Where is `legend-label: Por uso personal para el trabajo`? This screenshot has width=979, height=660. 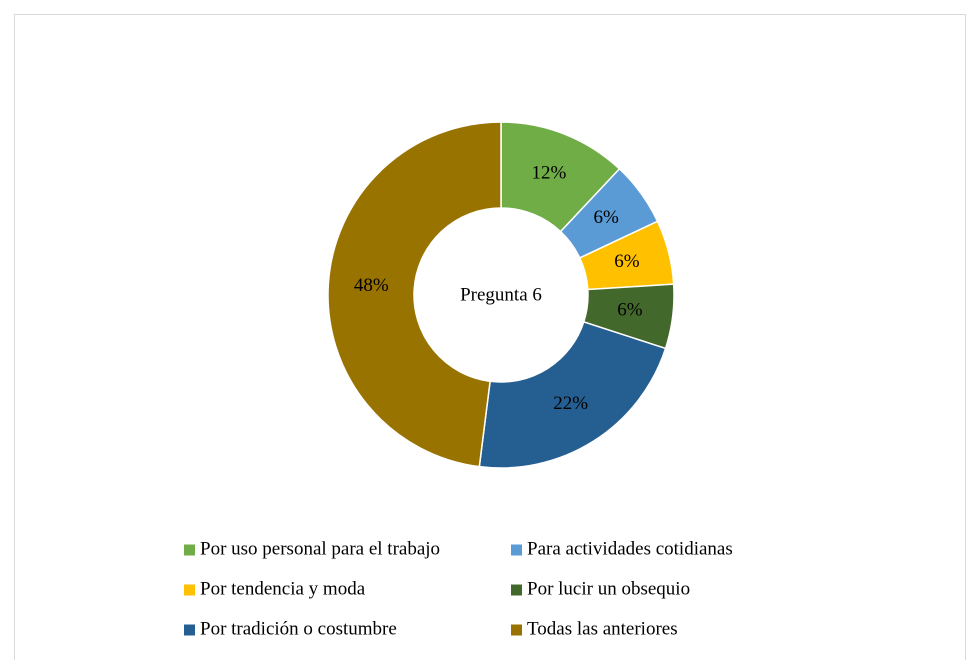 legend-label: Por uso personal para el trabajo is located at coordinates (320, 548).